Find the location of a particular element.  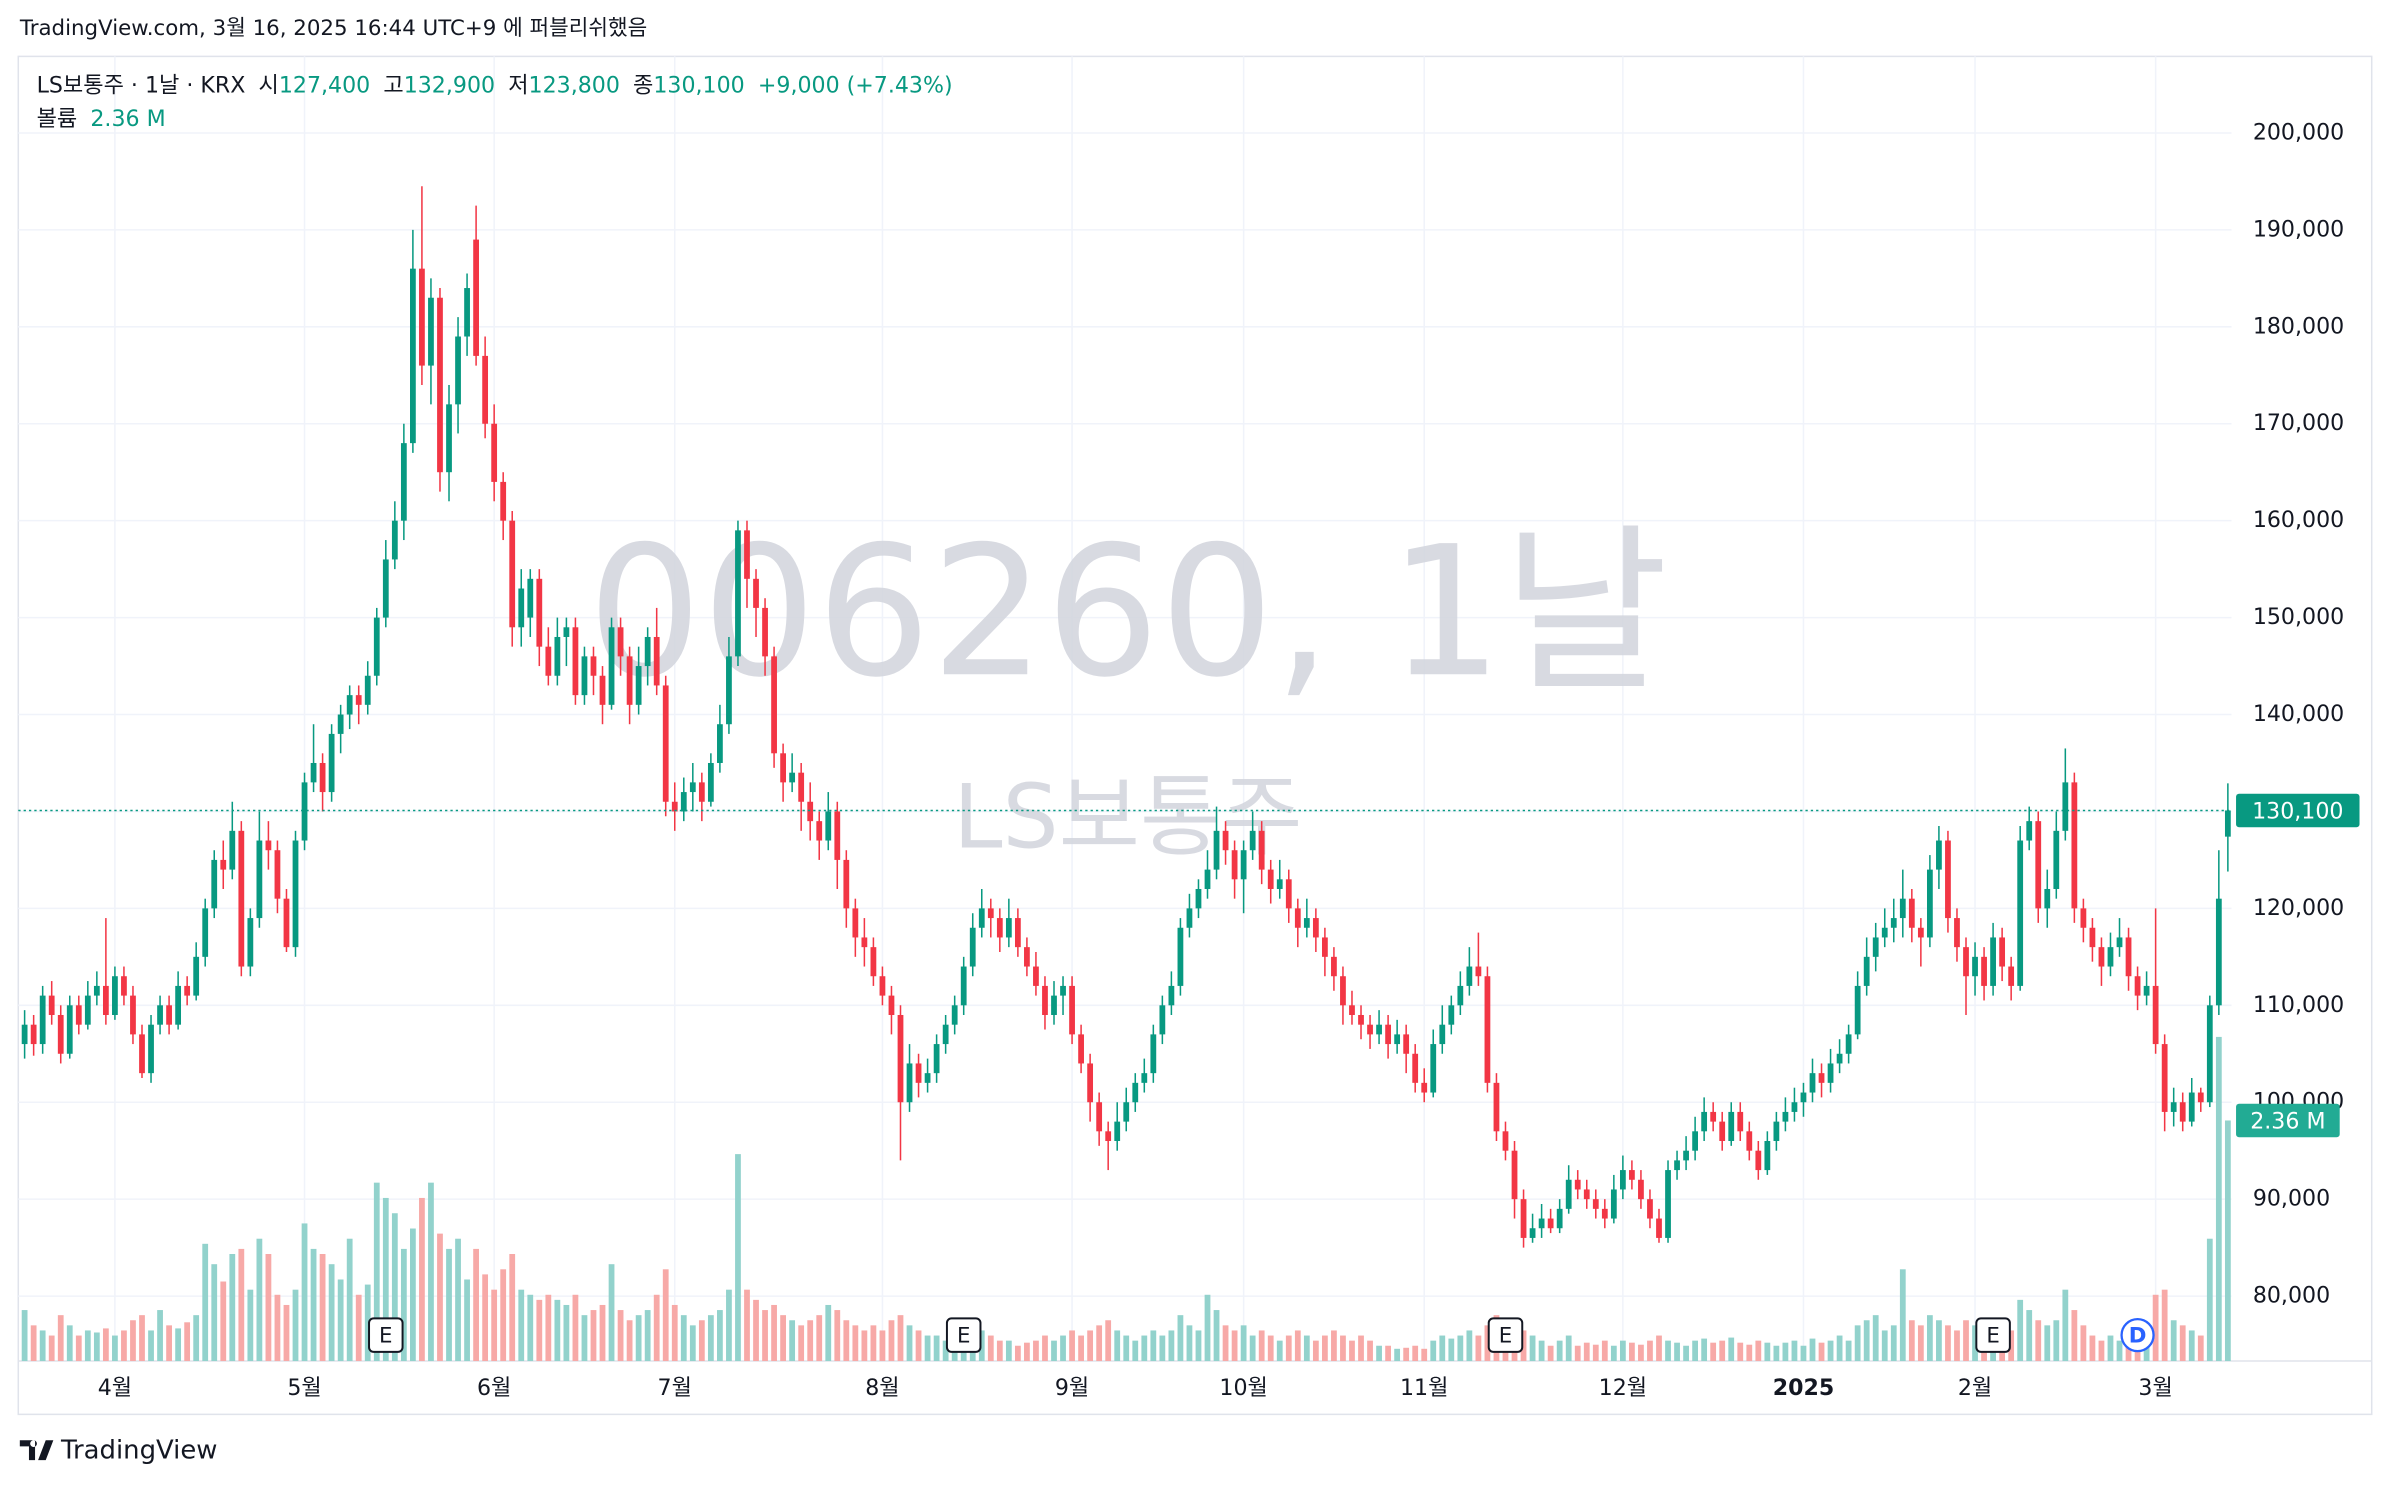

watermark-name: LS보통주 is located at coordinates (1127, 816).